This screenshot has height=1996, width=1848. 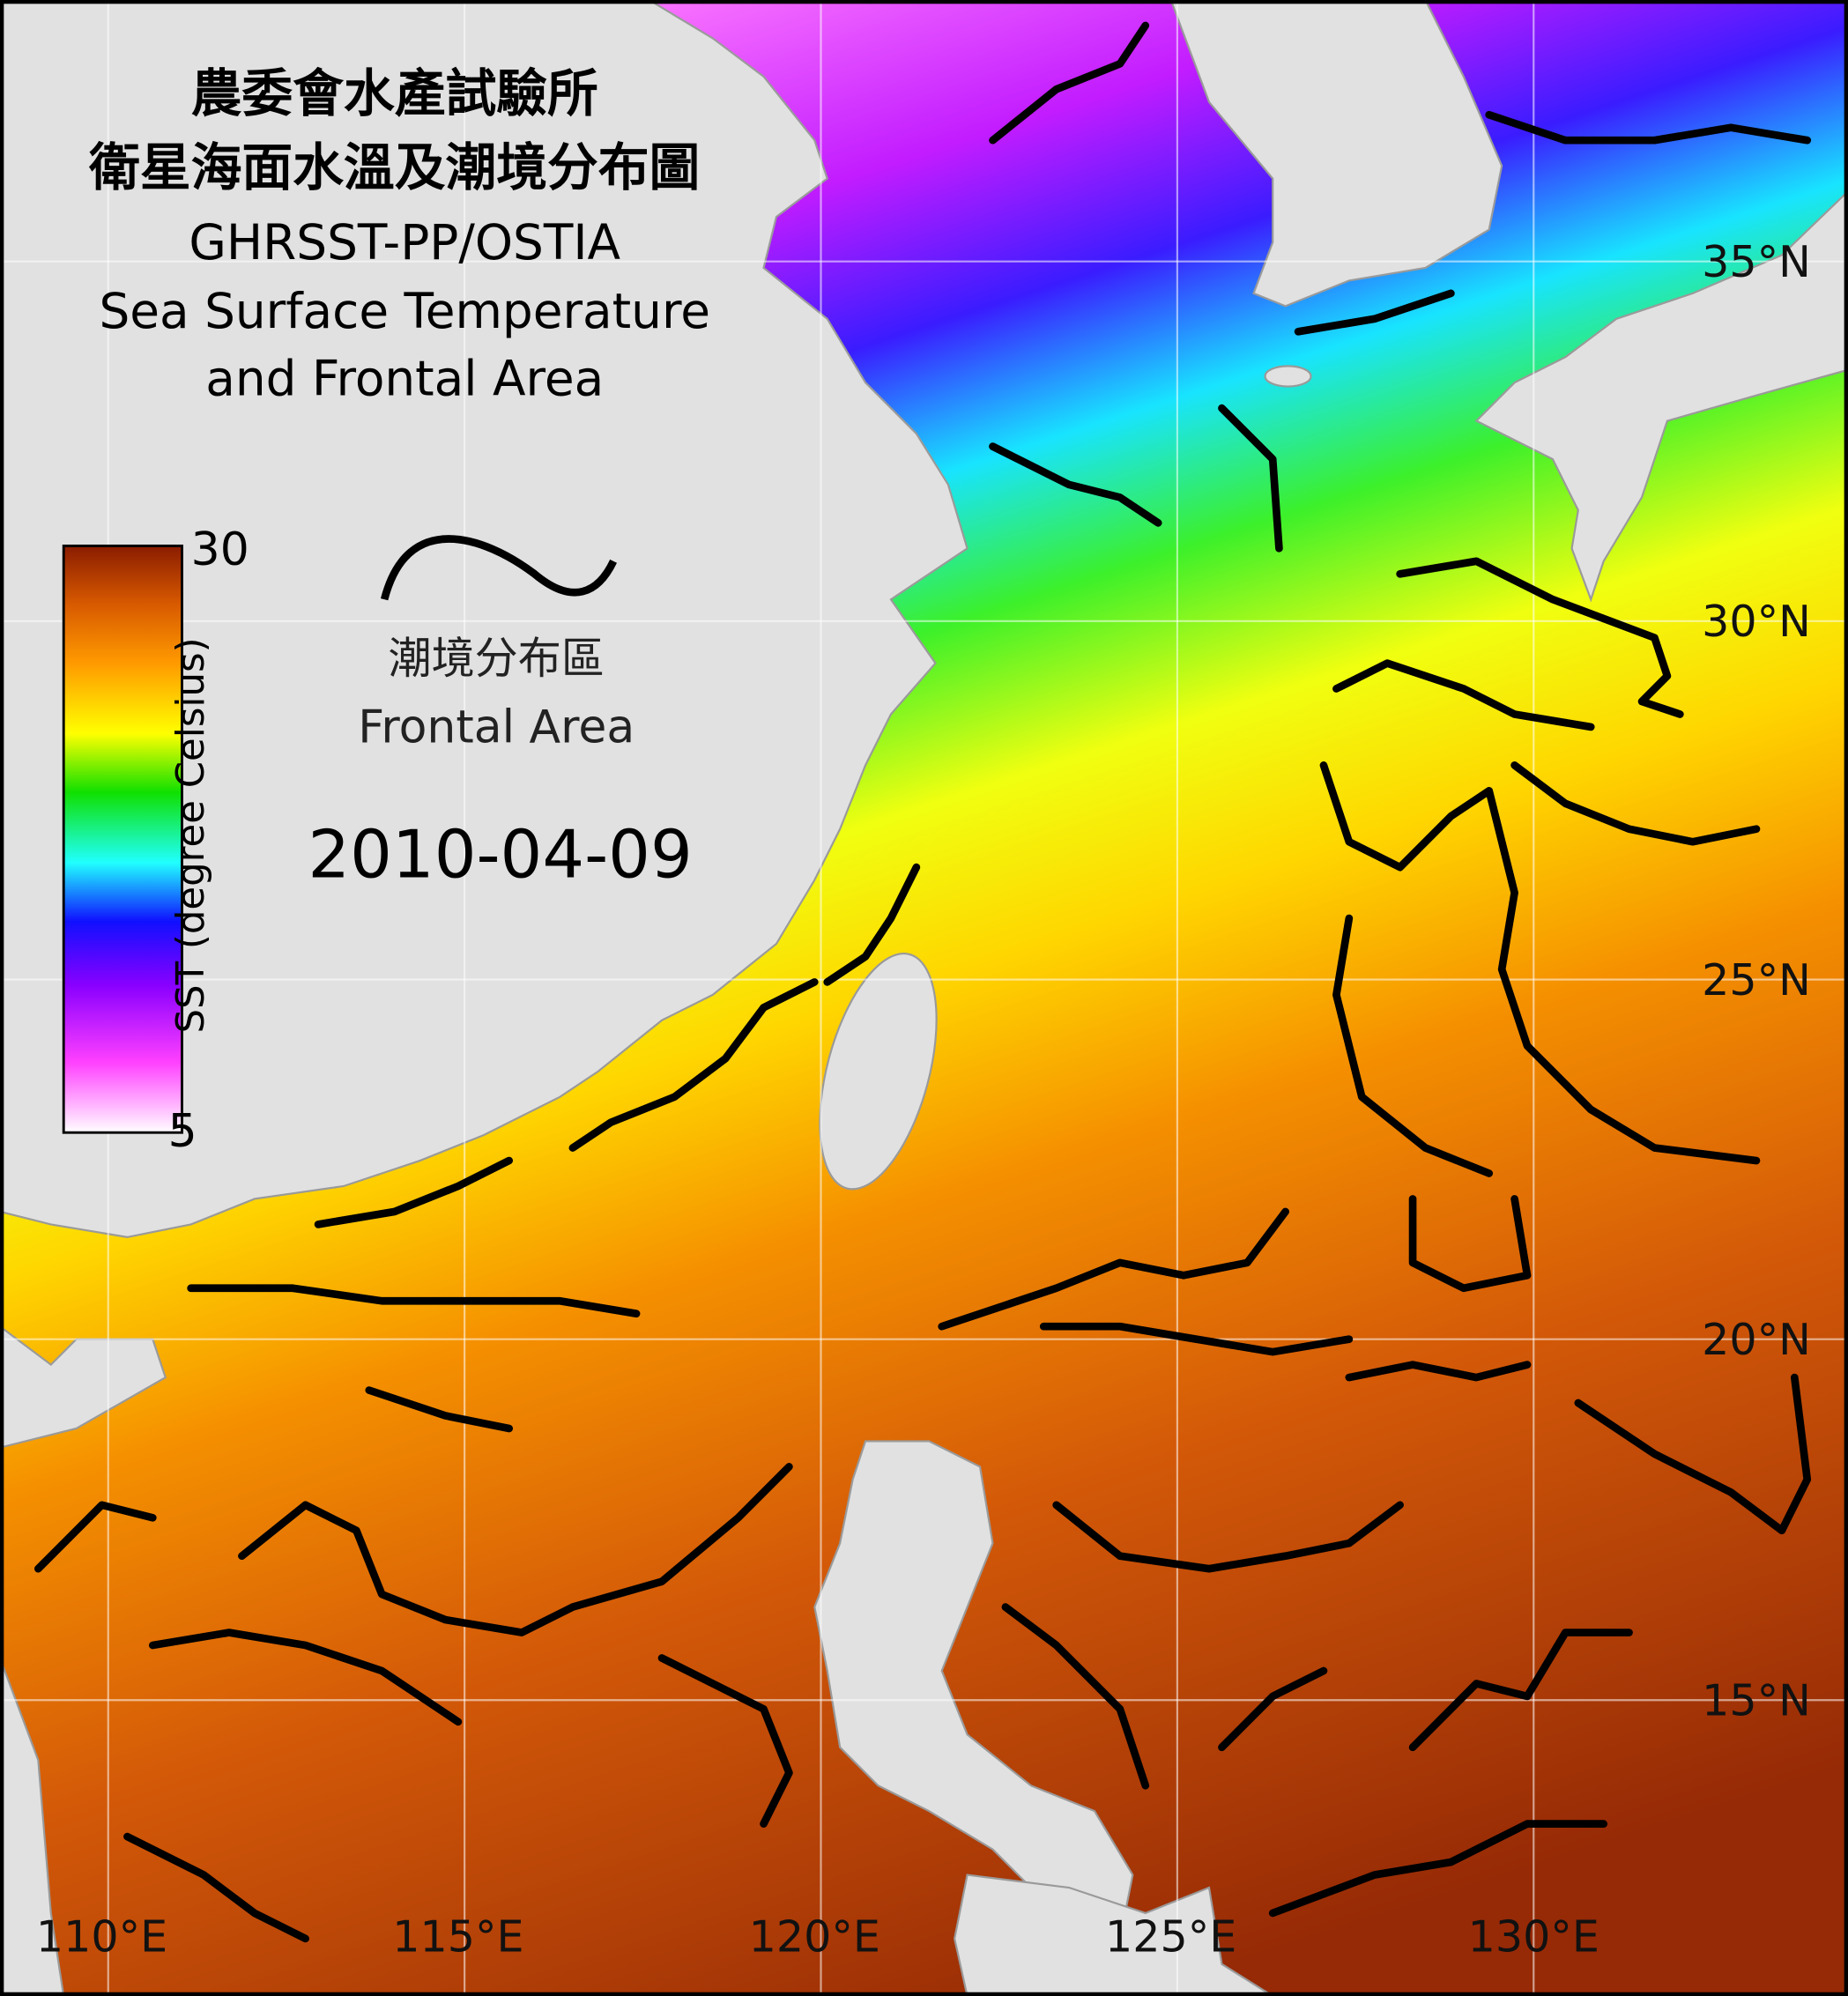 I want to click on legend-label: 潮境分布區, so click(x=497, y=658).